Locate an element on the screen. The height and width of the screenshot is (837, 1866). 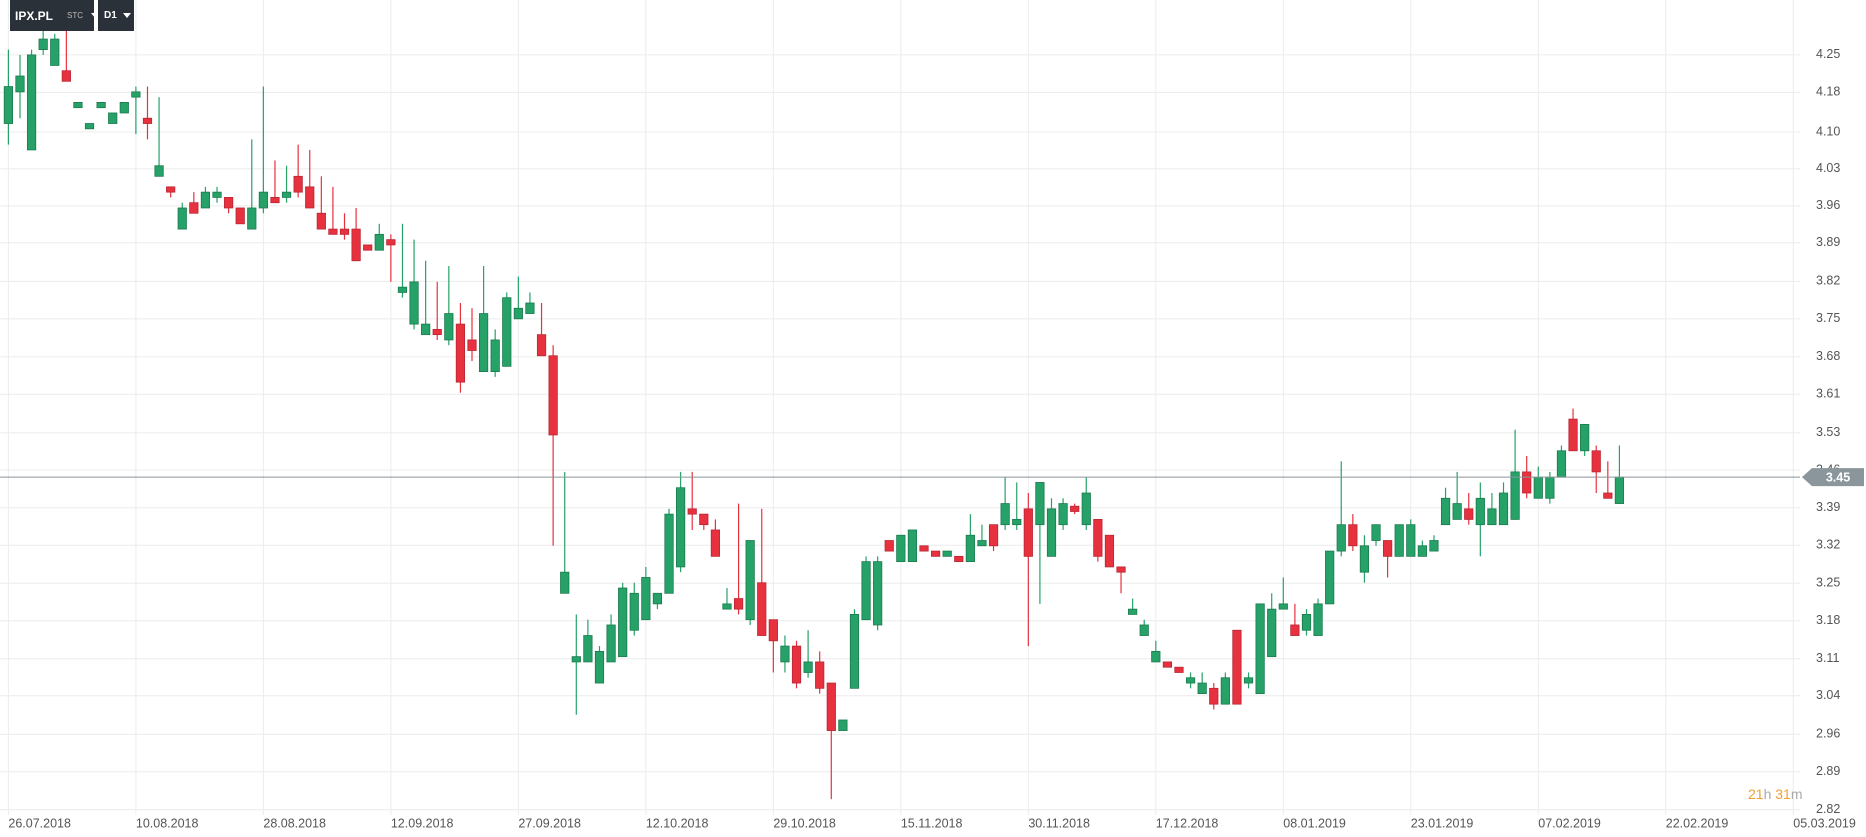
y-tick-label: 2.96 is located at coordinates (1828, 734).